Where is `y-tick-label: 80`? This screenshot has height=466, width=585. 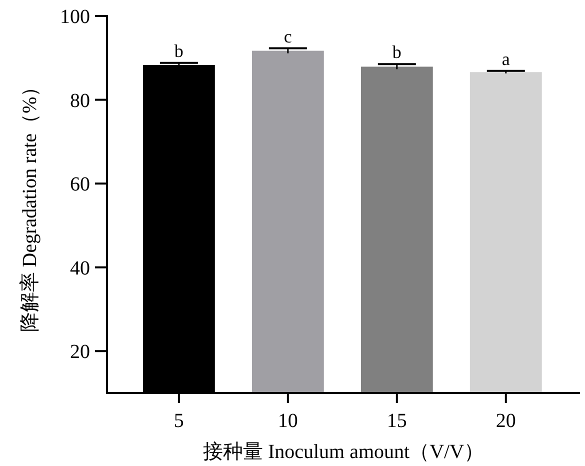 y-tick-label: 80 is located at coordinates (80, 101).